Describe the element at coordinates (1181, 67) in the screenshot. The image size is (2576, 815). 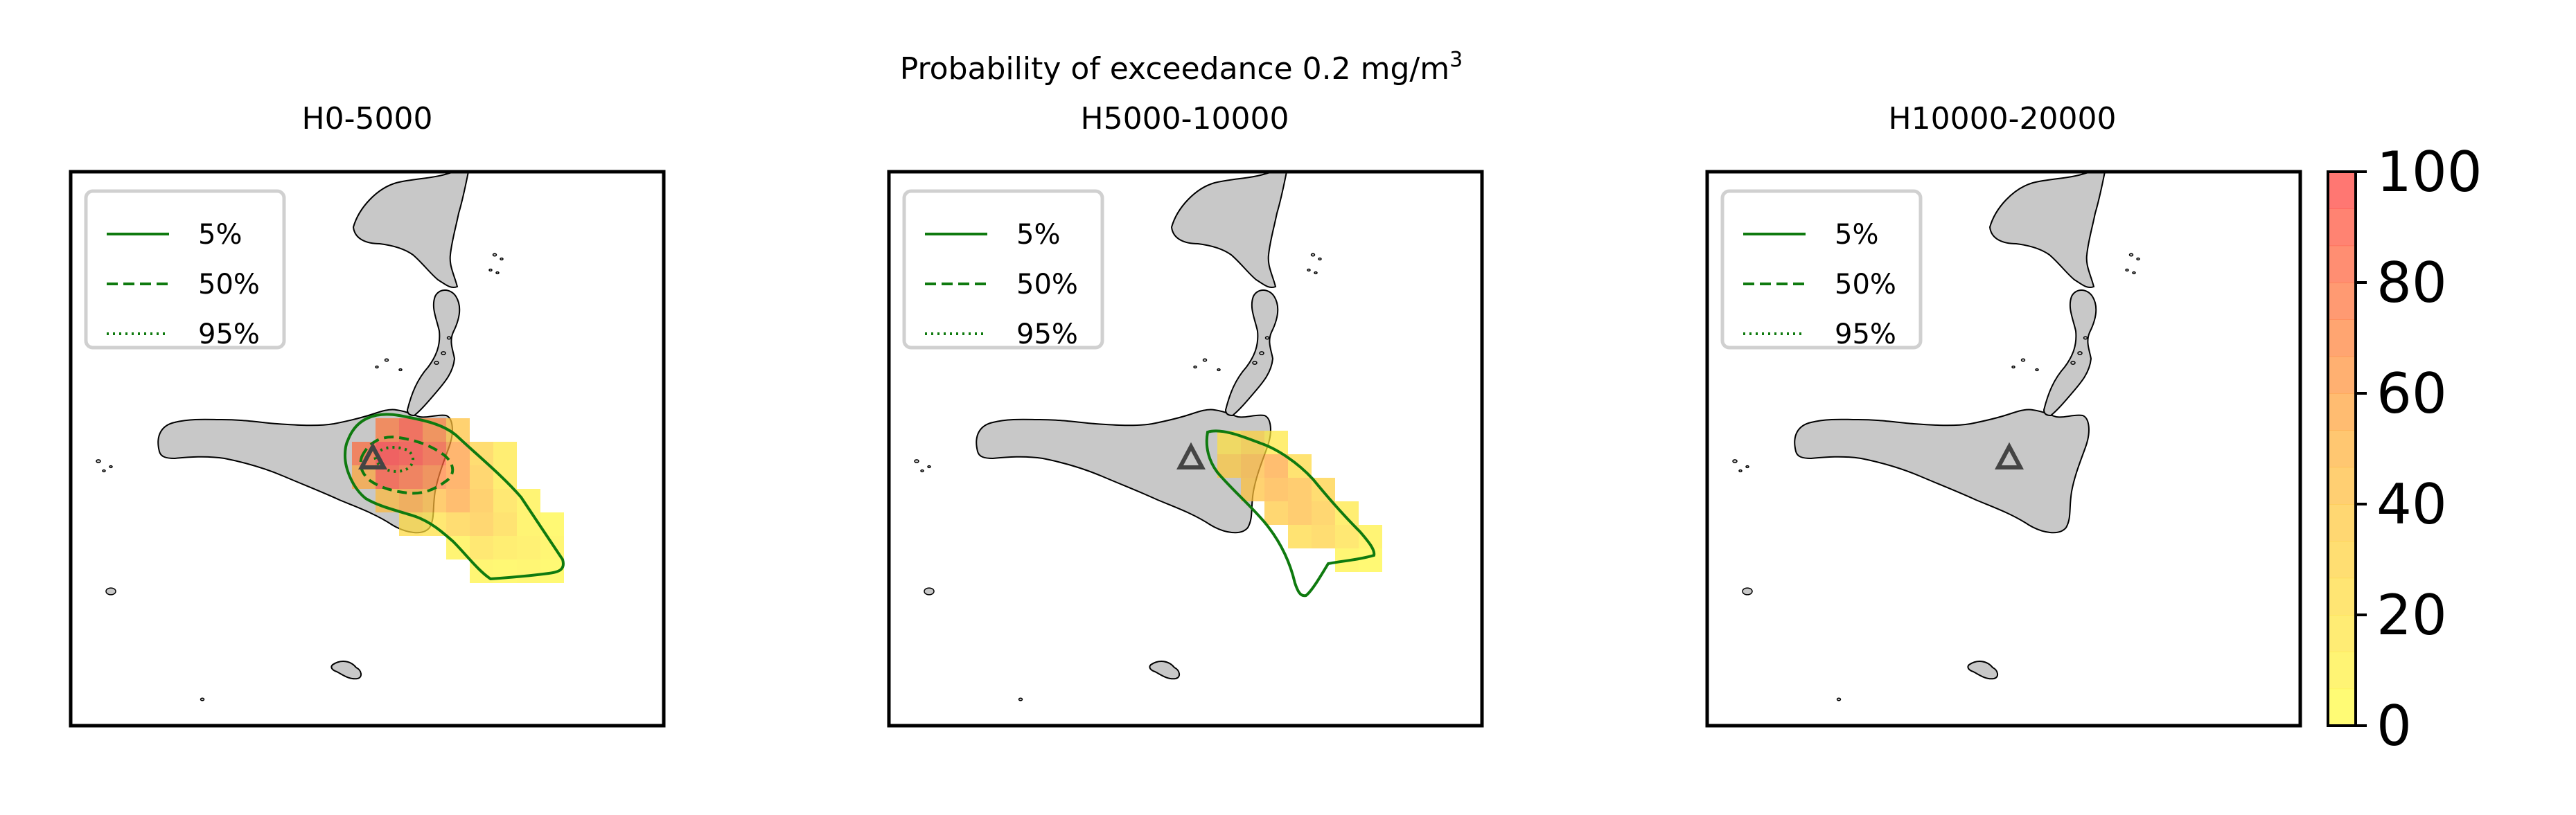
I see `figure-suptitle: Probability of exceedance 0.2 mg/m3` at that location.